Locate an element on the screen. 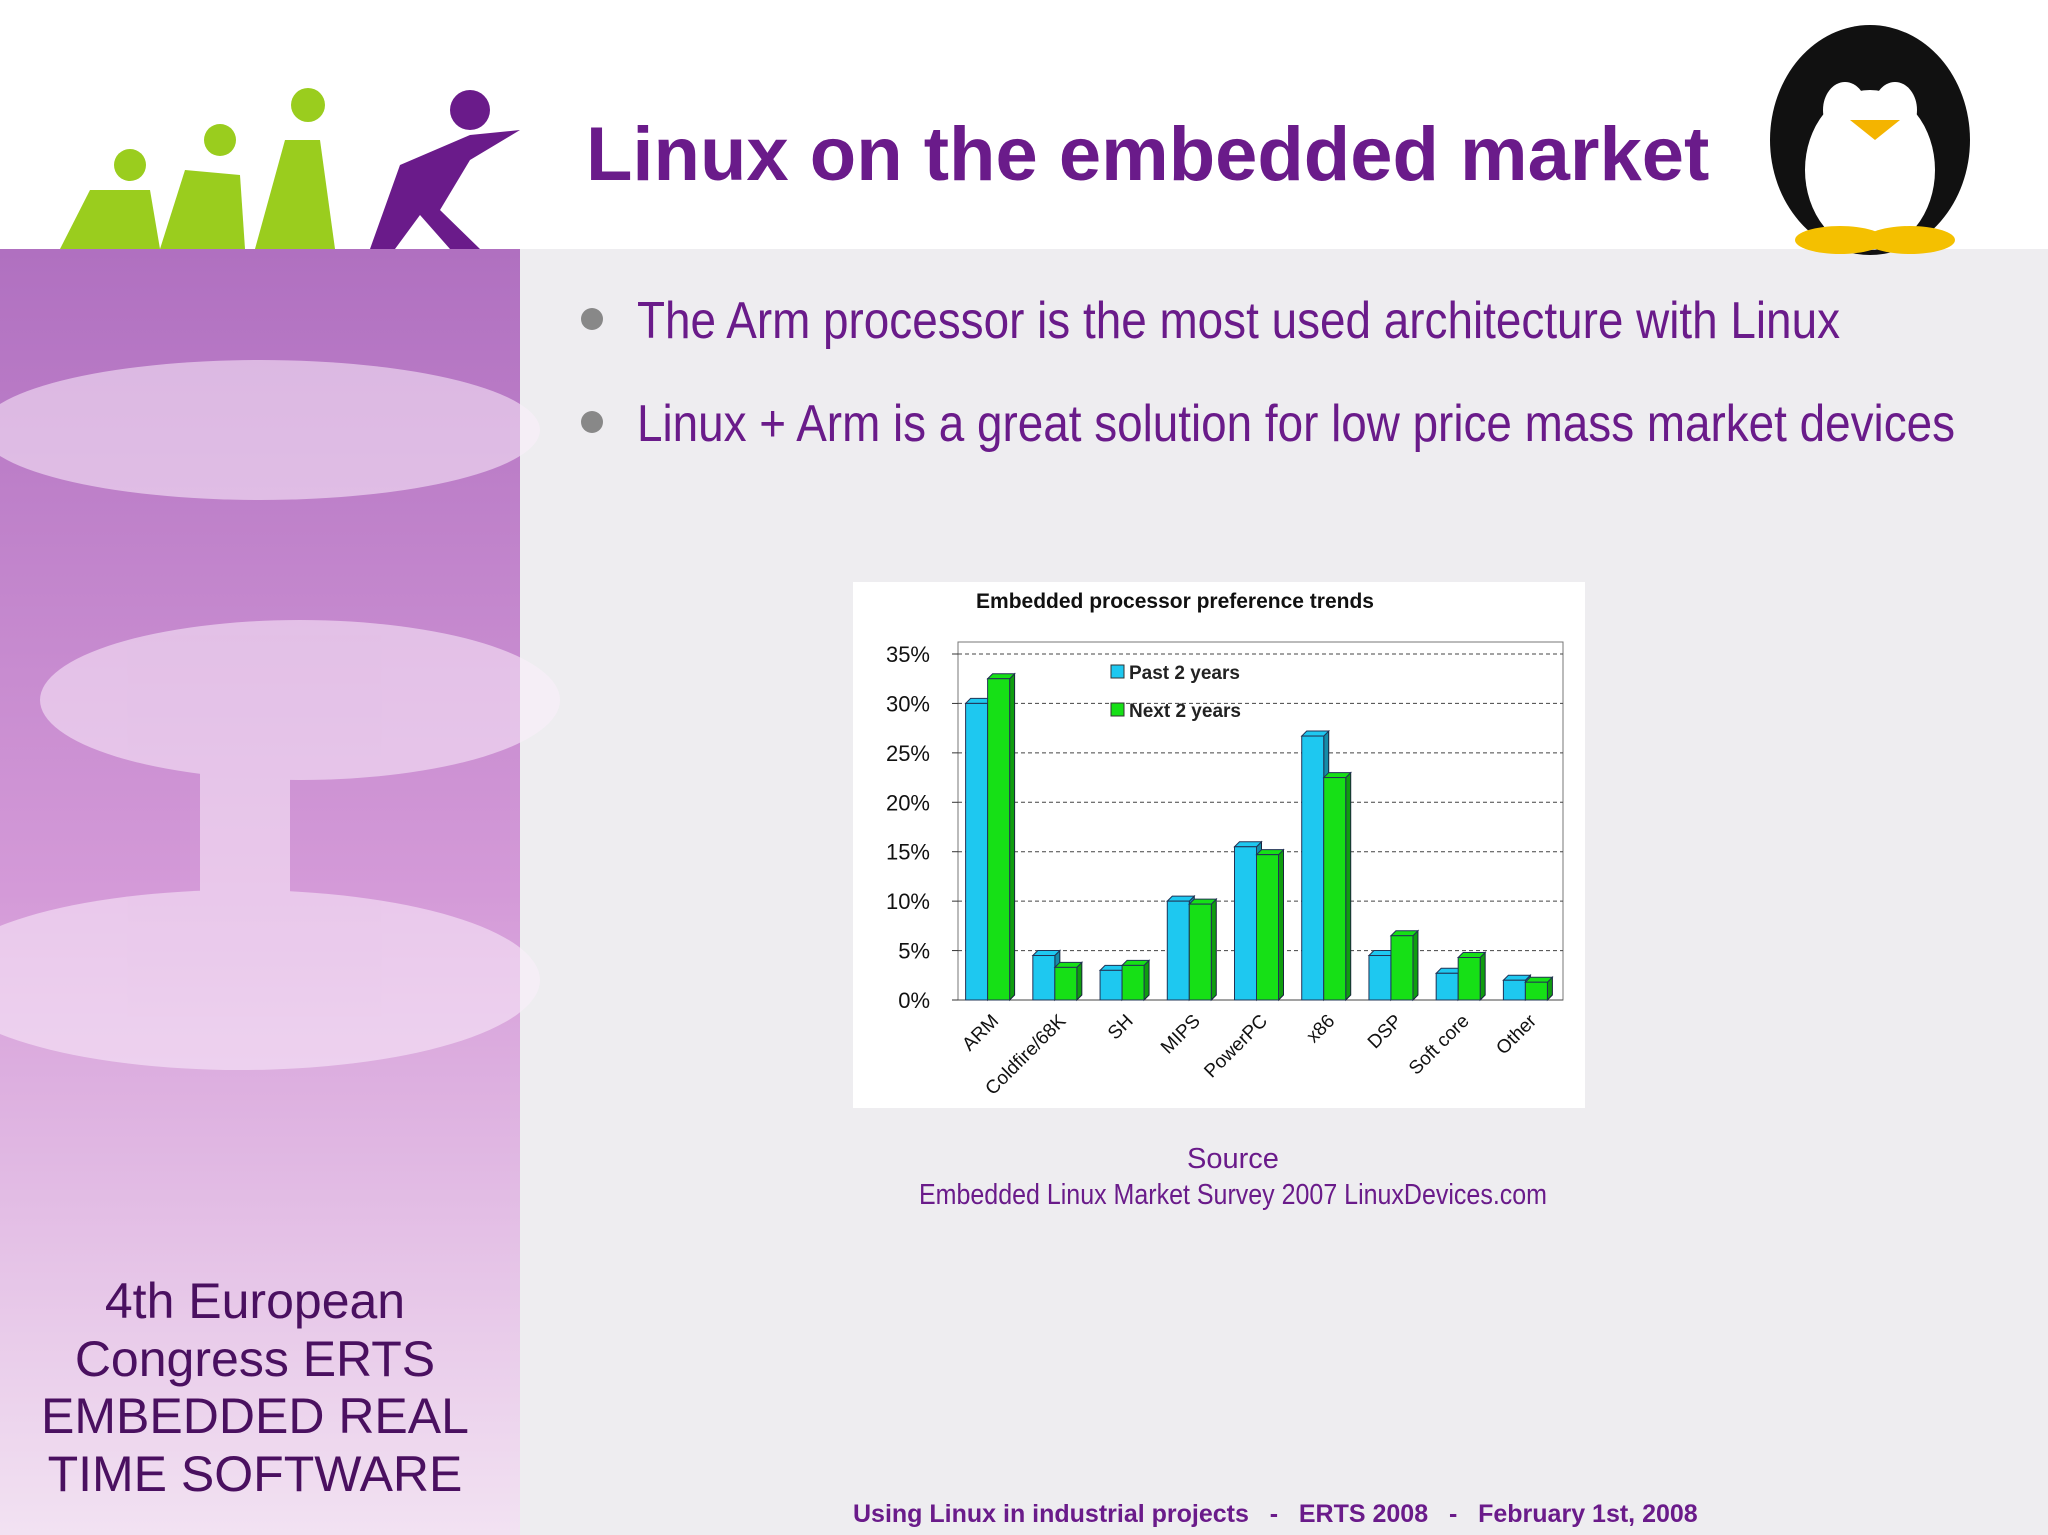 Image resolution: width=2048 pixels, height=1535 pixels. chart-title: Embedded processor preference trends is located at coordinates (1175, 601).